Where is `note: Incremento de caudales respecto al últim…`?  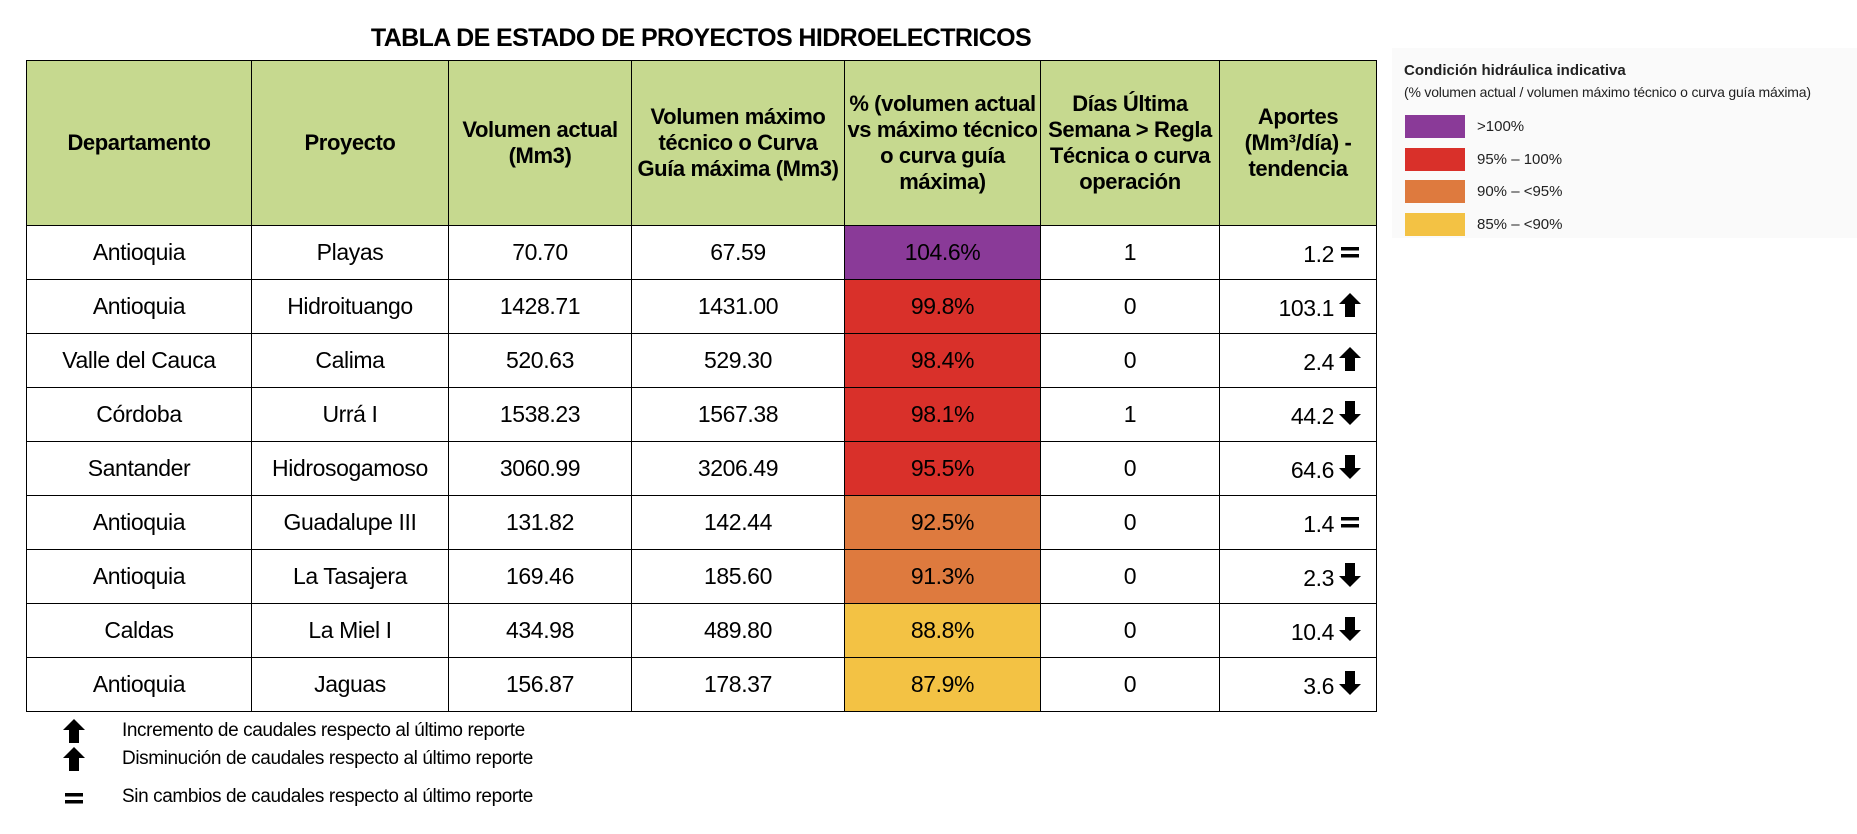
note: Incremento de caudales respecto al últim… is located at coordinates (323, 730).